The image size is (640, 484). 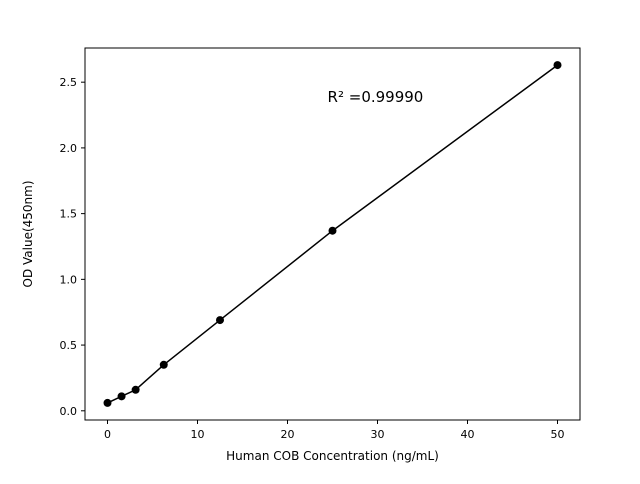 What do you see at coordinates (376, 97) in the screenshot?
I see `r-squared-annotation: R² =0.99990` at bounding box center [376, 97].